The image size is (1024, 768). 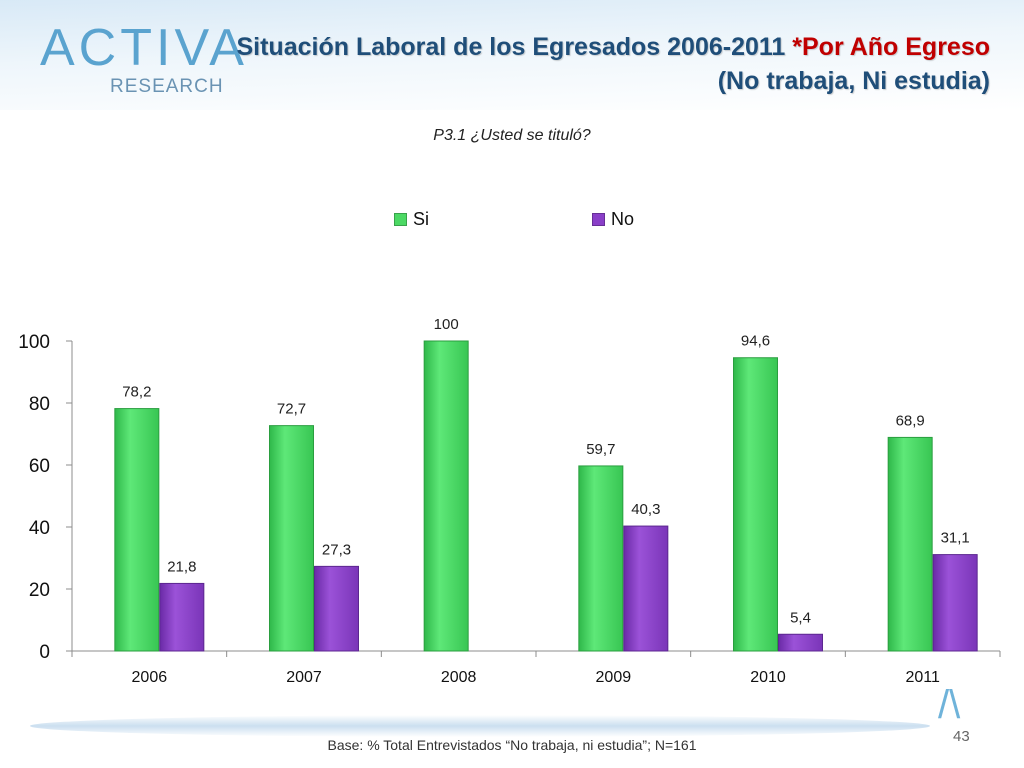 What do you see at coordinates (304, 677) in the screenshot?
I see `x-tick-label: 2007` at bounding box center [304, 677].